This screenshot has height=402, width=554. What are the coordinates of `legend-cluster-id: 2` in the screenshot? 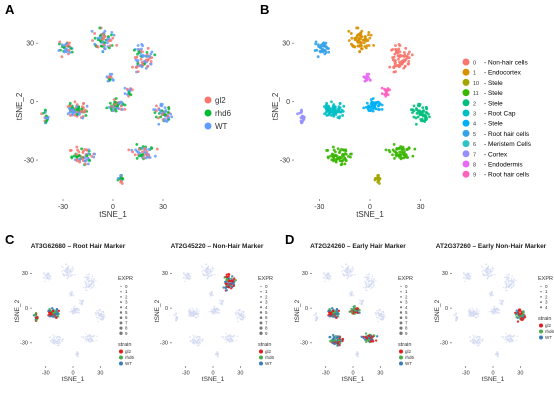 It's located at (474, 104).